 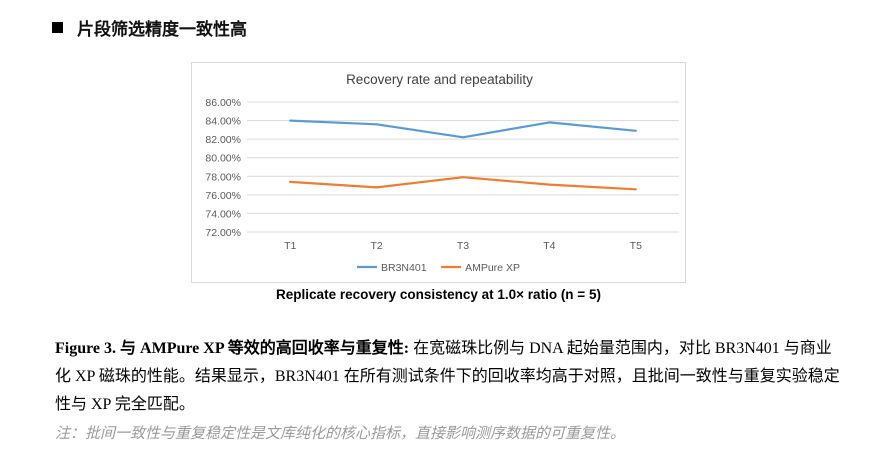 I want to click on series-line-br3n401, so click(x=463, y=129).